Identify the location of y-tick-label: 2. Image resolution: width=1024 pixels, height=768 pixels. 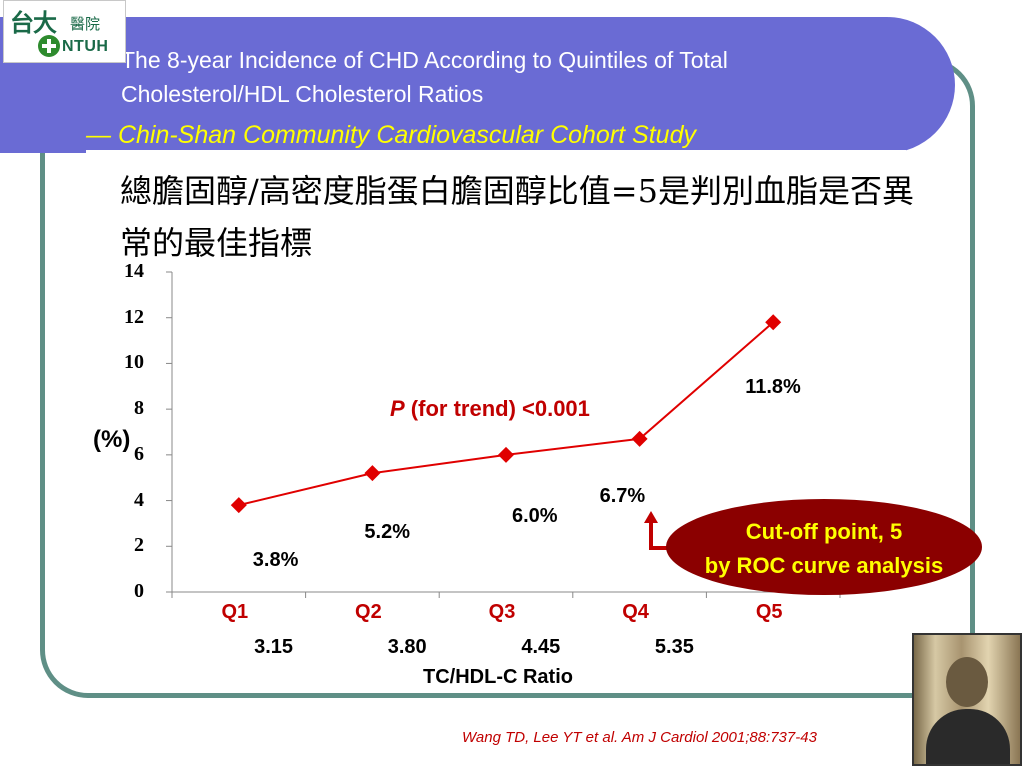
(139, 545).